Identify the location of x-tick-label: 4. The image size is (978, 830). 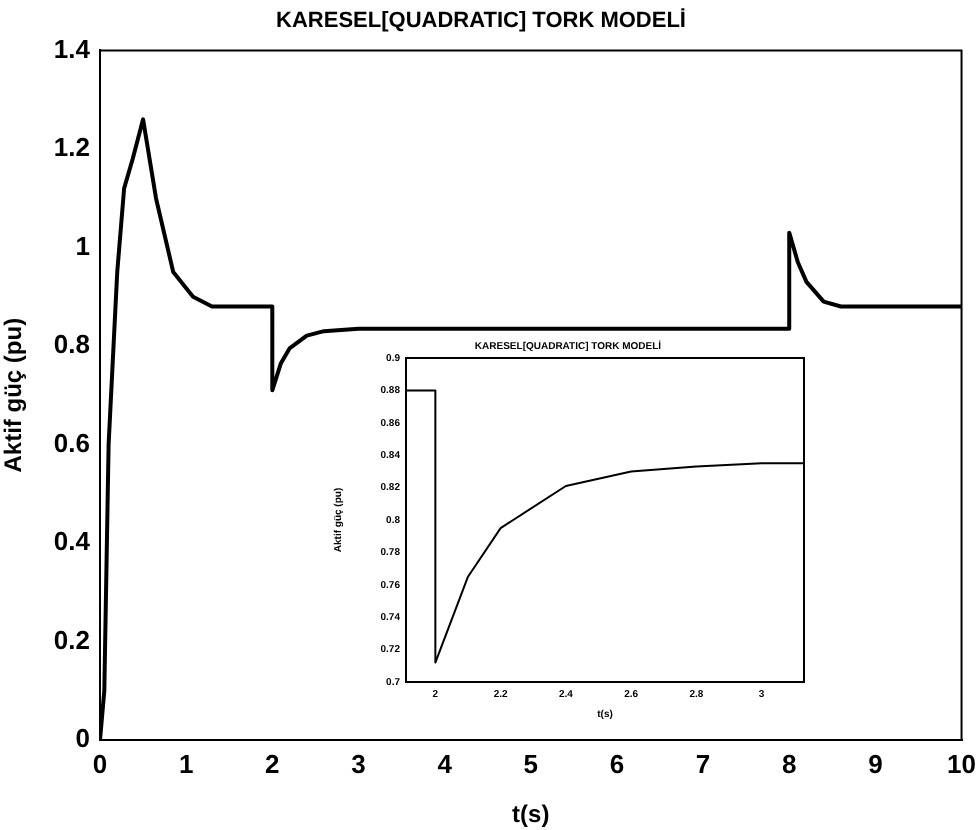
(445, 763).